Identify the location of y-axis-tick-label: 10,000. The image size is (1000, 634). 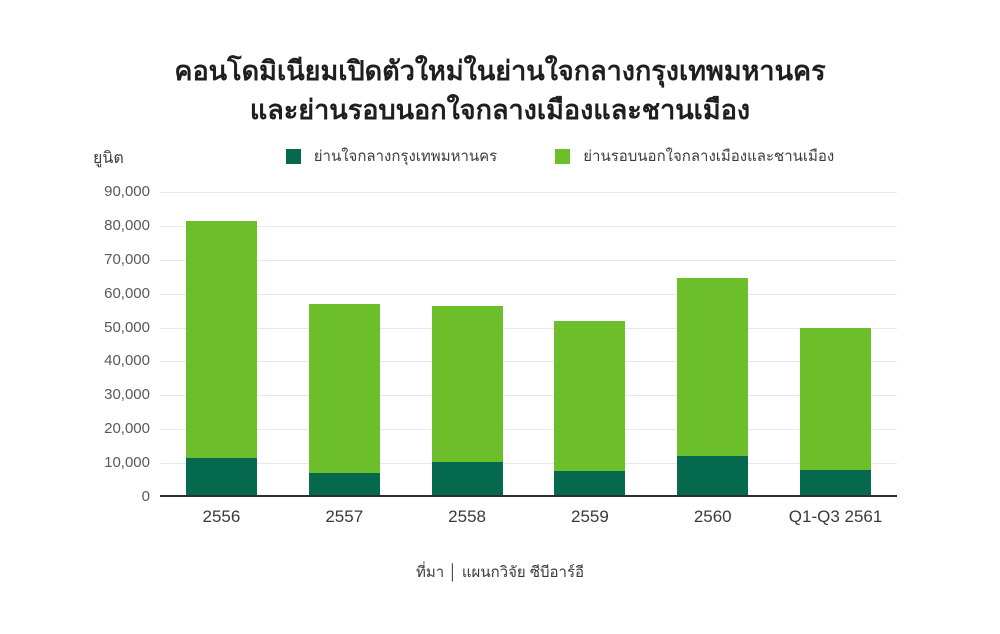
(127, 462).